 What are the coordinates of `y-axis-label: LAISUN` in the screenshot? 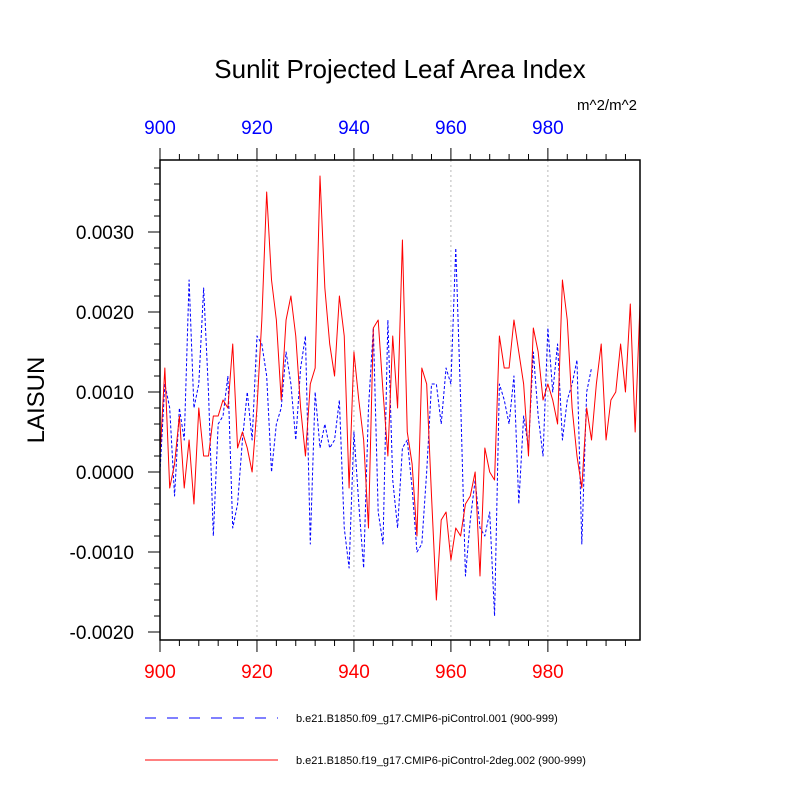 It's located at (36, 400).